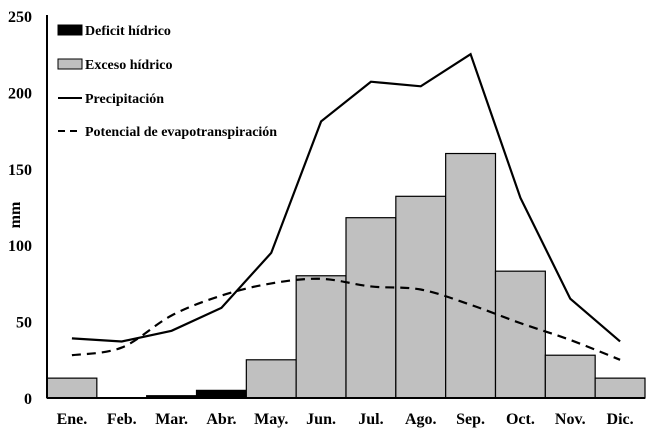 The image size is (650, 433). I want to click on legend-label: Deficit hídrico, so click(128, 31).